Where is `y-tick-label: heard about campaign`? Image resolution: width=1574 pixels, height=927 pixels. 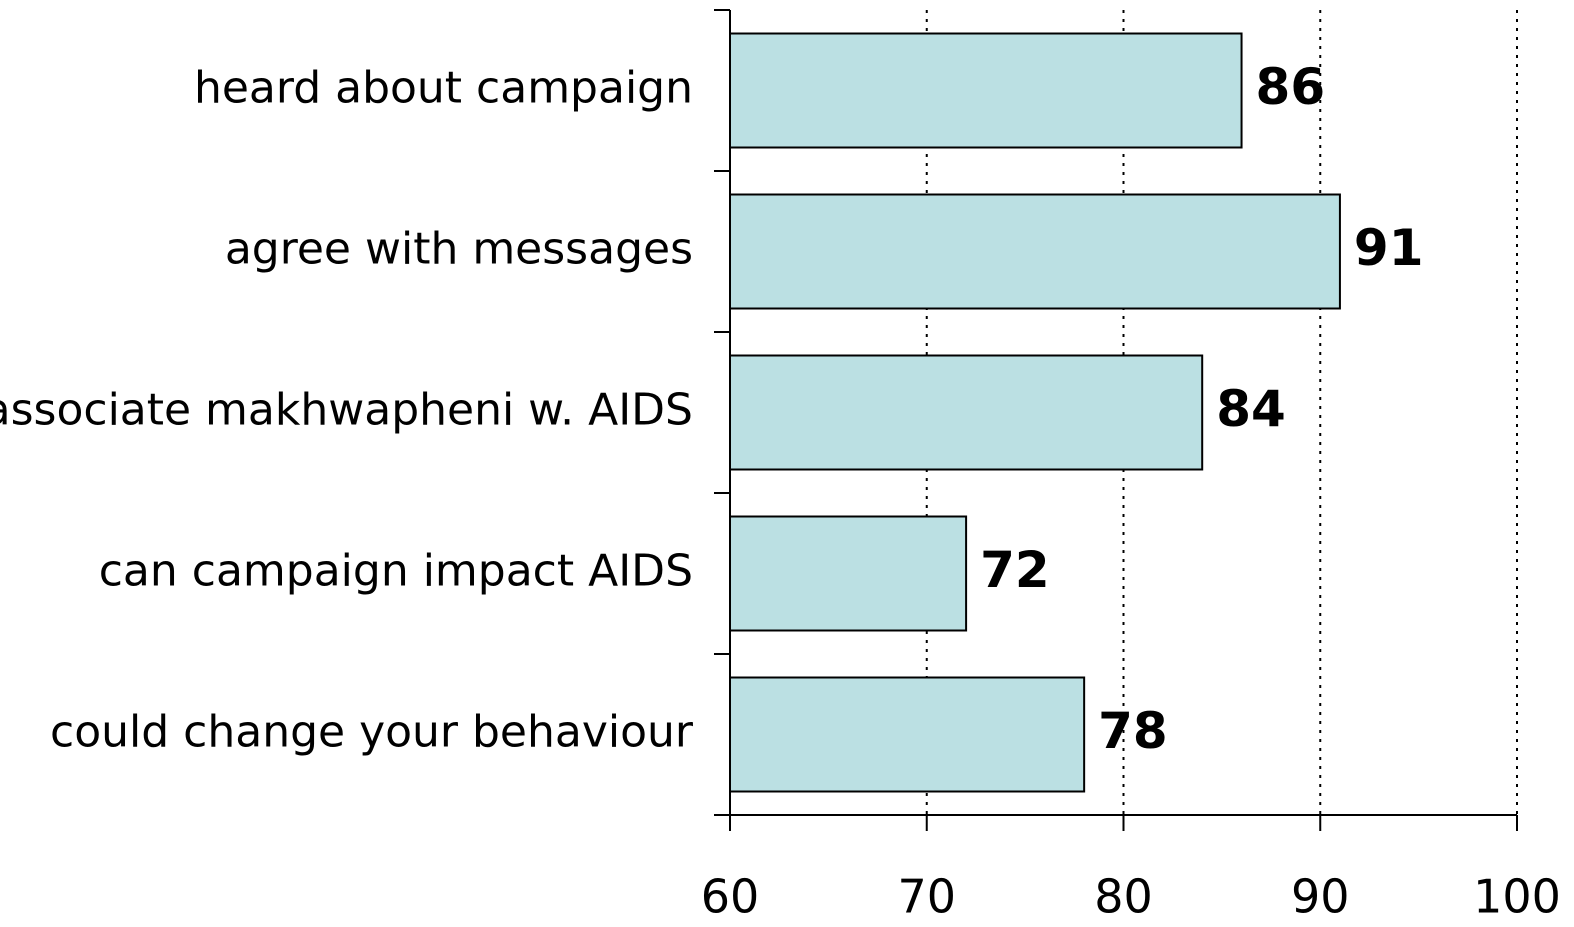
y-tick-label: heard about campaign is located at coordinates (443, 88).